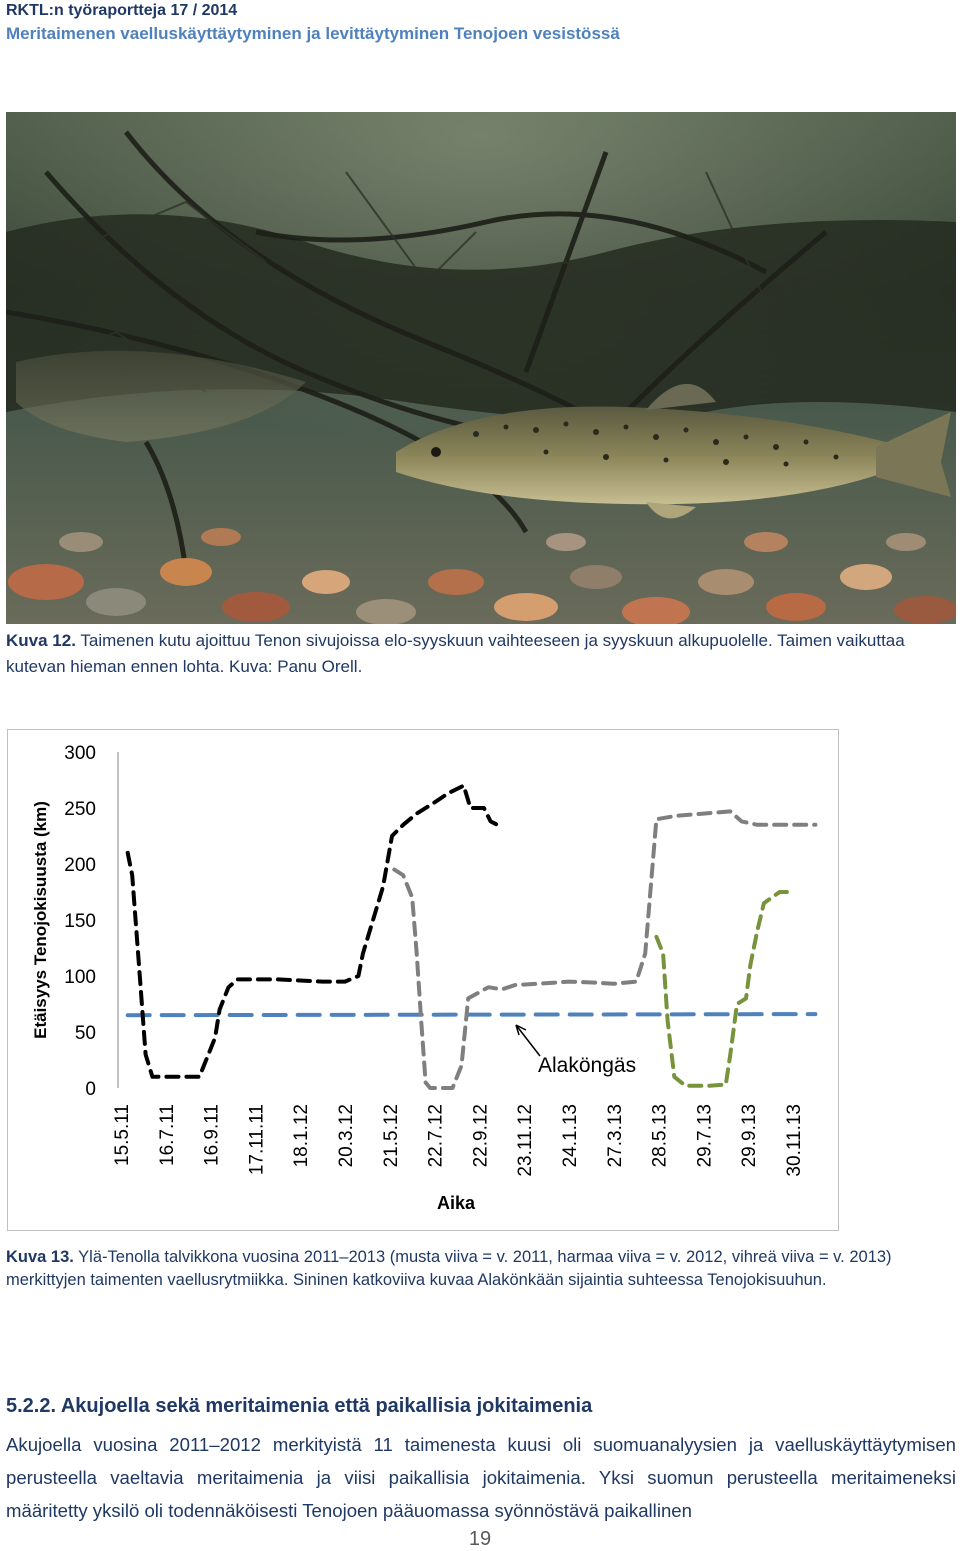 The width and height of the screenshot is (960, 1551). I want to click on x-tick-label: 22.7.12, so click(436, 1135).